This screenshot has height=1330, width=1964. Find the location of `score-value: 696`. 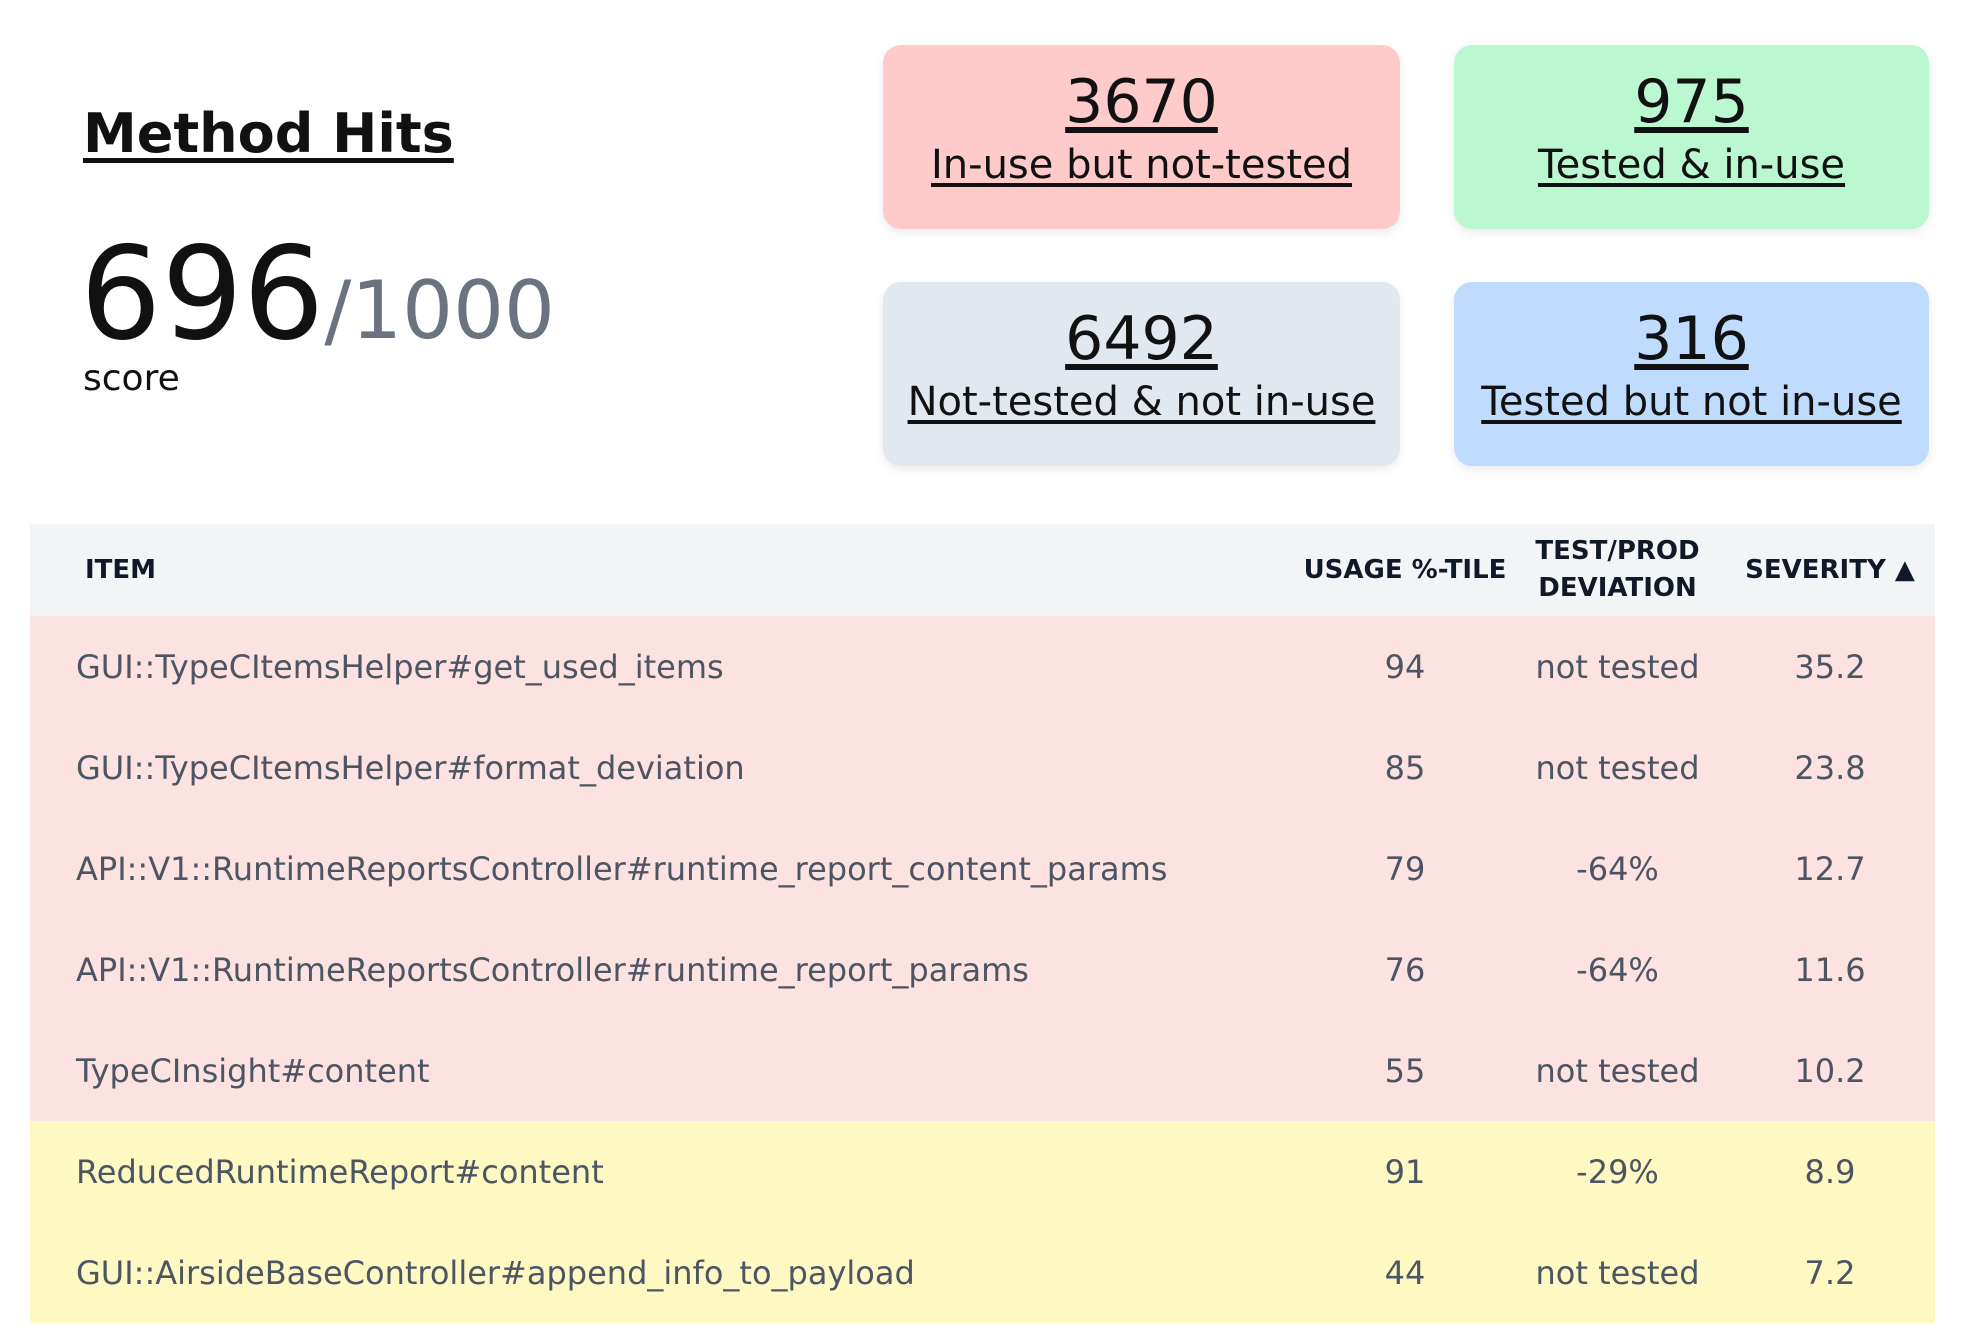

score-value: 696 is located at coordinates (202, 294).